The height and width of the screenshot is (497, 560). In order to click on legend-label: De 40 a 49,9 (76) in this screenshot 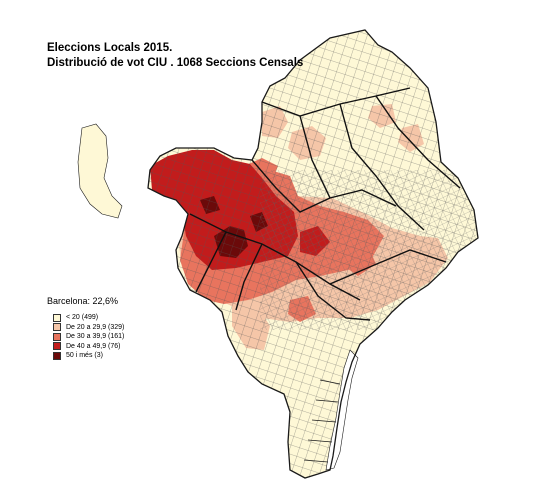, I will do `click(93, 346)`.